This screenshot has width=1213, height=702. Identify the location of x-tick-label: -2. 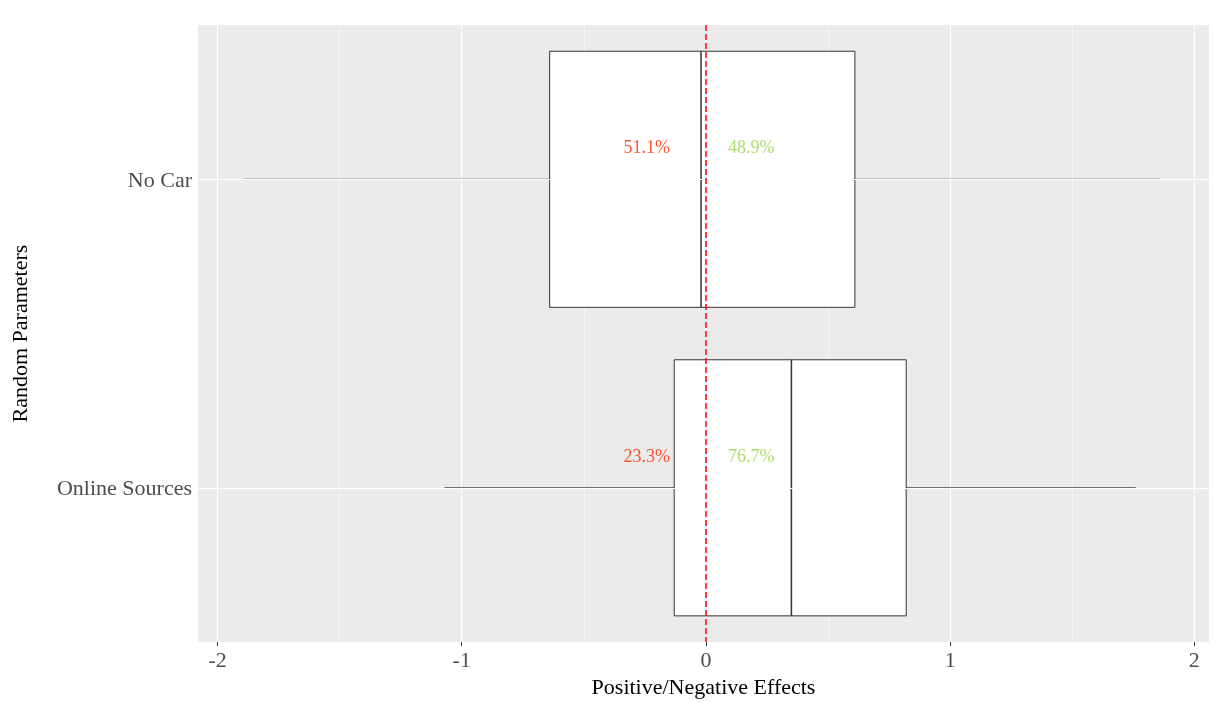
(217, 659).